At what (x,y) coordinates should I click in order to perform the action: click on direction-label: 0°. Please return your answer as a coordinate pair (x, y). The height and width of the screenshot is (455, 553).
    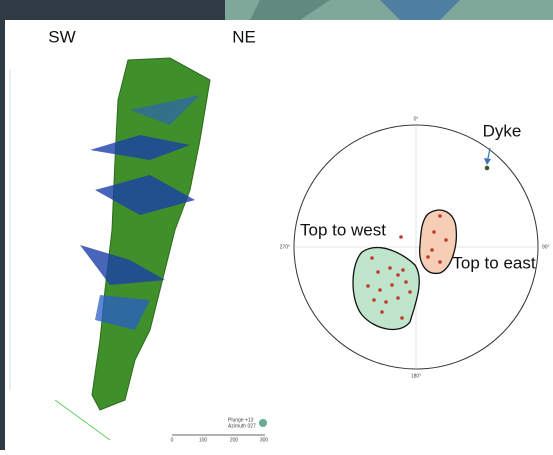
    Looking at the image, I should click on (416, 119).